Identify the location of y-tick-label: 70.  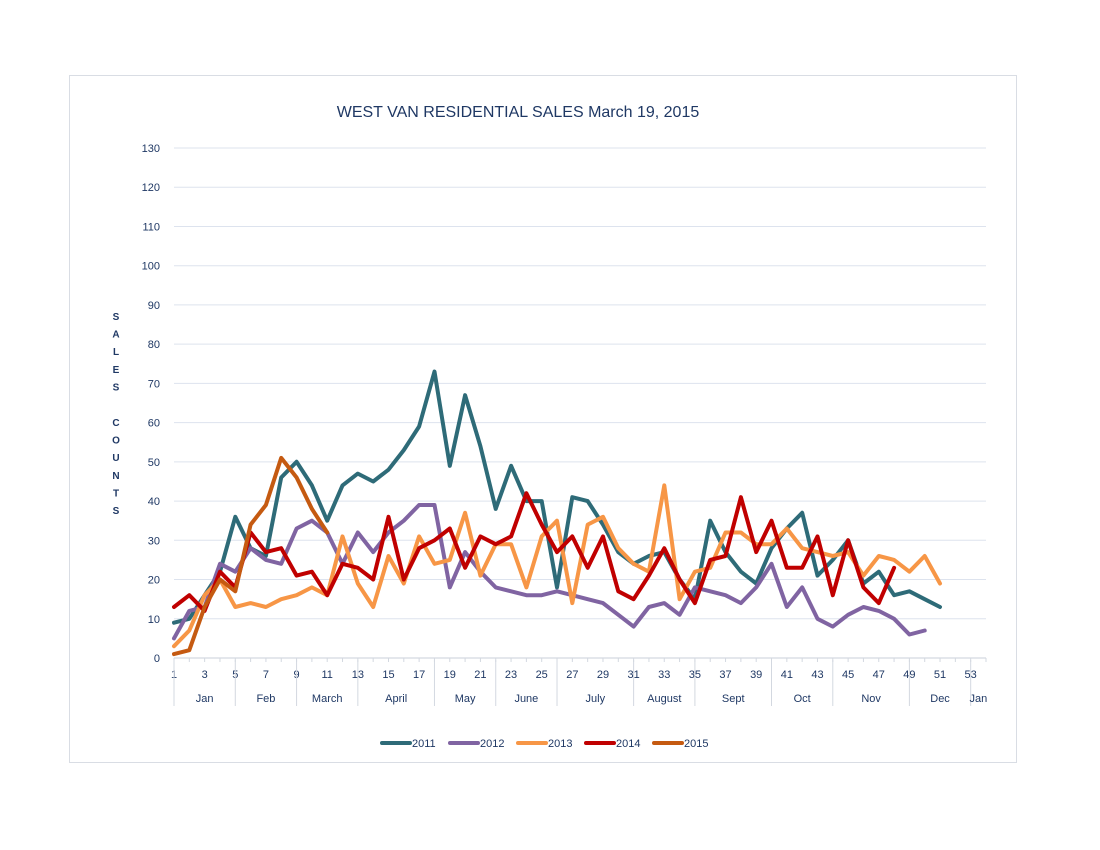
(154, 384).